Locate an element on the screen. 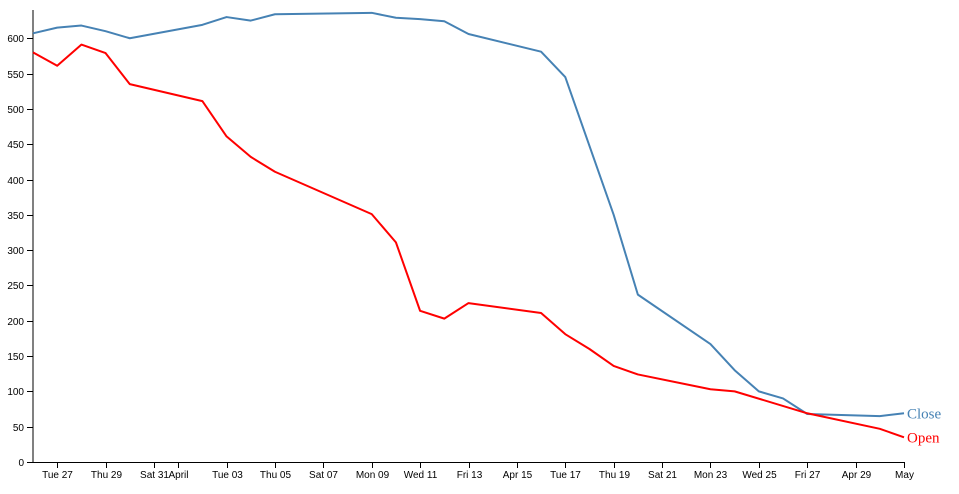 The height and width of the screenshot is (494, 959). y-axis: 0 50 100 150 200 250 300 350 400 450 500 550 600 is located at coordinates (20, 239).